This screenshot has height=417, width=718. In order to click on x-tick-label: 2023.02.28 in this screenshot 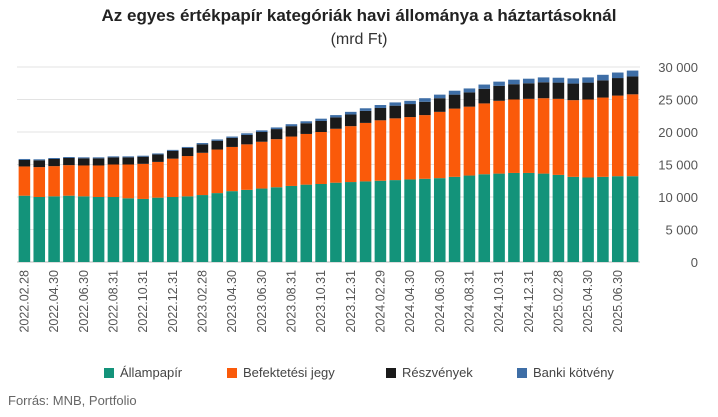, I will do `click(202, 301)`.